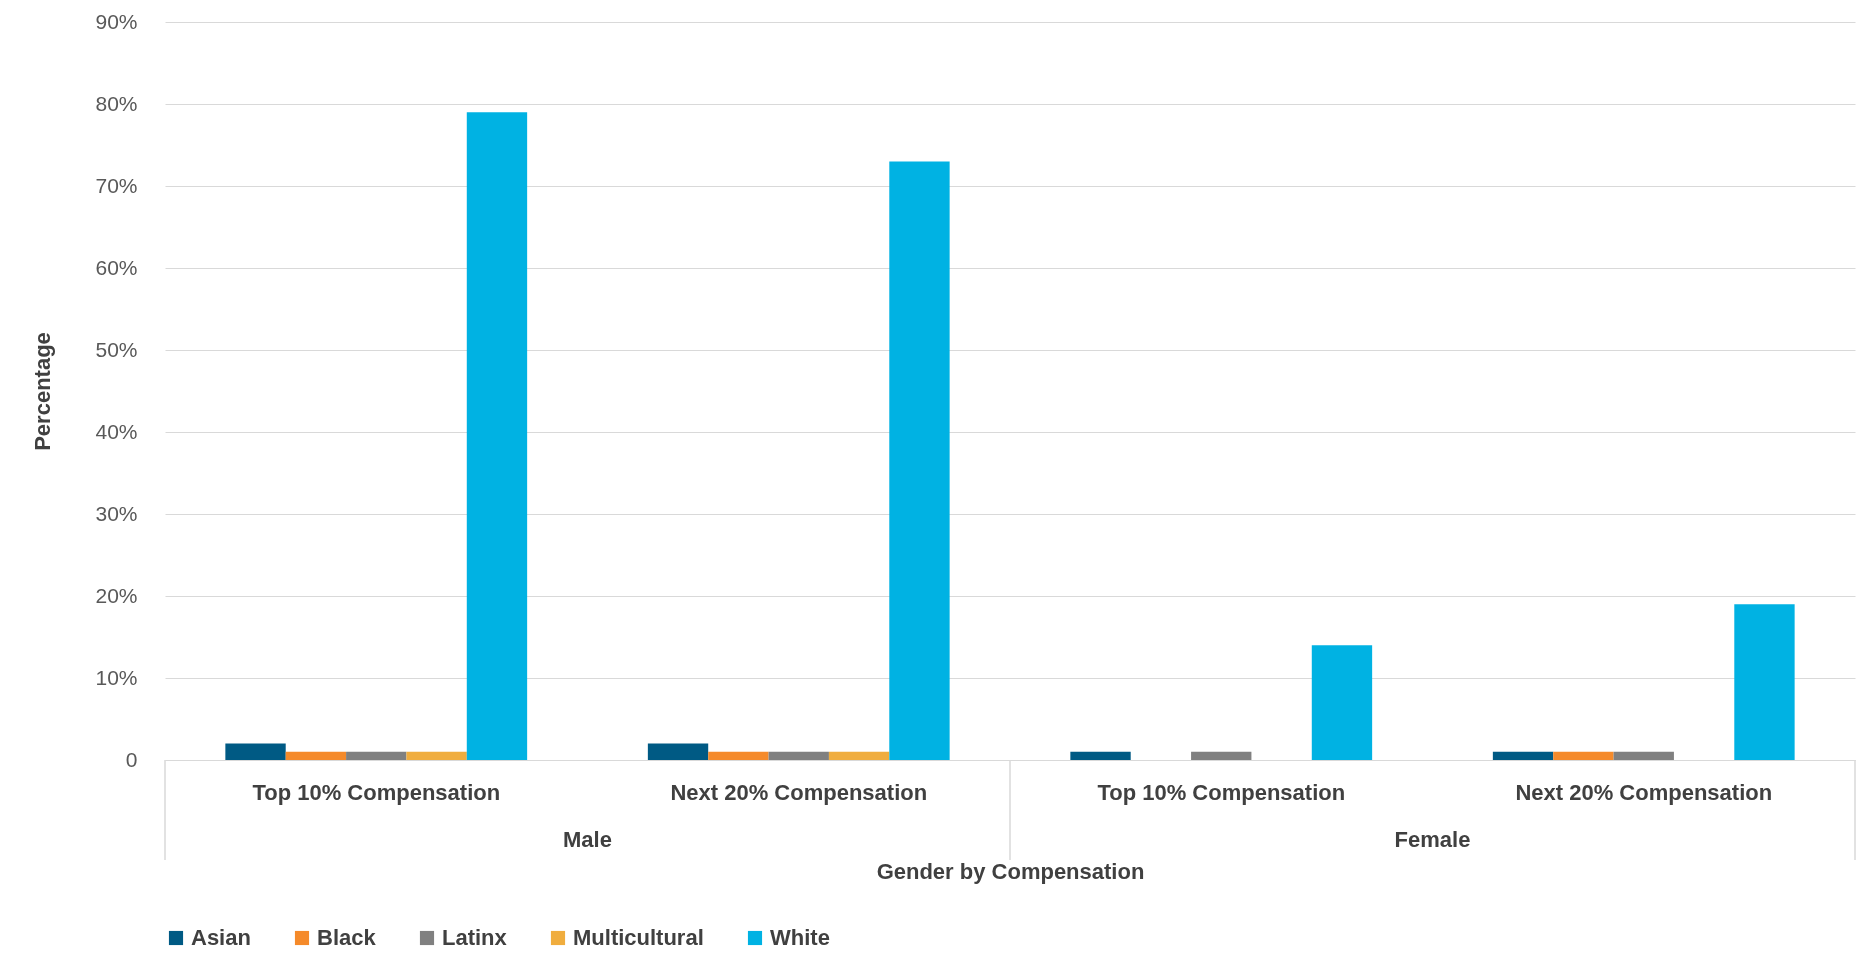 The width and height of the screenshot is (1867, 971). I want to click on y-tick-label: 40%, so click(116, 431).